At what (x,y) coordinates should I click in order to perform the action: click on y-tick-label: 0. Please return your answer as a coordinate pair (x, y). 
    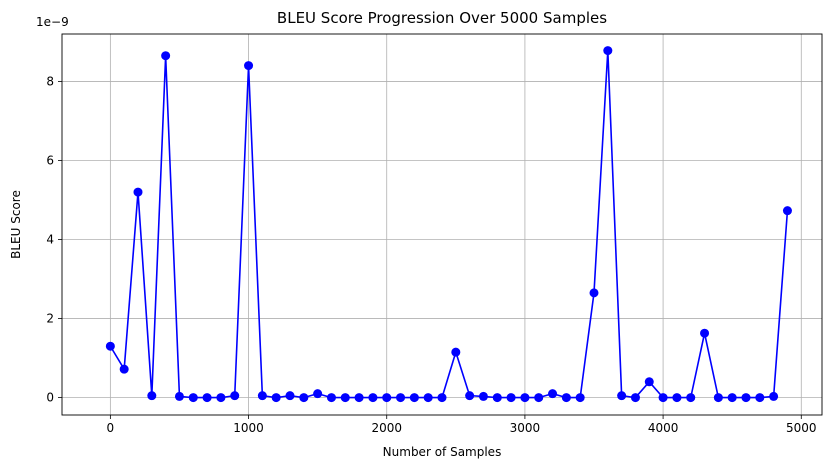
    Looking at the image, I should click on (50, 398).